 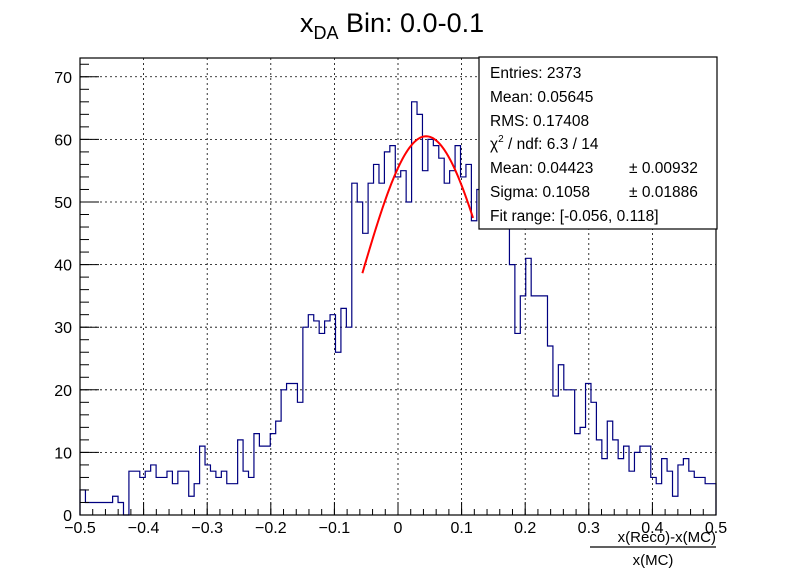 What do you see at coordinates (667, 537) in the screenshot?
I see `x-axis-title-numerator: x(Reco)-x(MC)` at bounding box center [667, 537].